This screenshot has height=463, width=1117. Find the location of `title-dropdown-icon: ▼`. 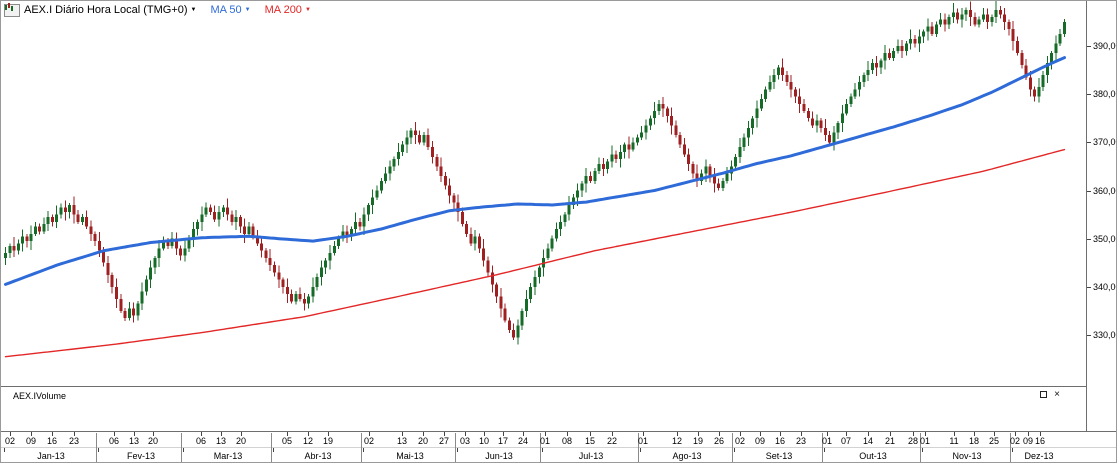

title-dropdown-icon: ▼ is located at coordinates (193, 10).